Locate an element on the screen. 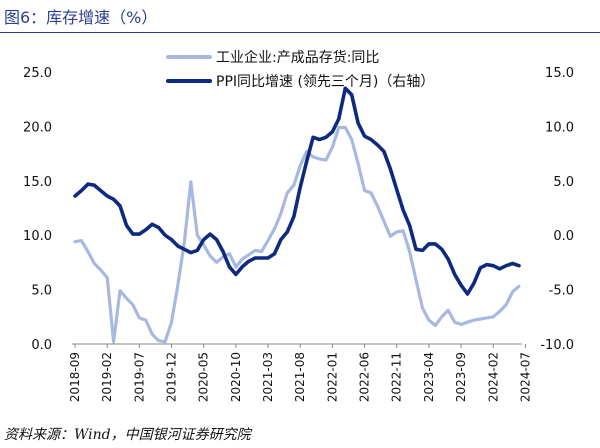 The width and height of the screenshot is (600, 448). y-right-tick-label: -5.0 is located at coordinates (561, 291).